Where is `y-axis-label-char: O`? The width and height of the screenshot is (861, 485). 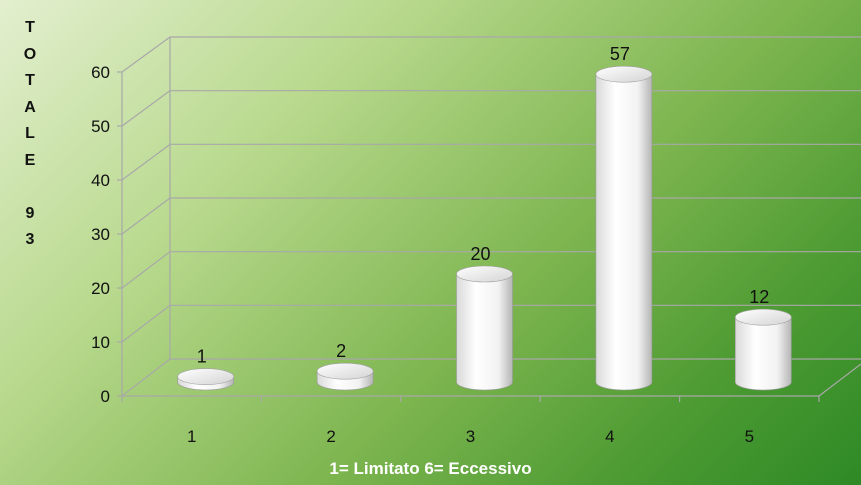
y-axis-label-char: O is located at coordinates (30, 54).